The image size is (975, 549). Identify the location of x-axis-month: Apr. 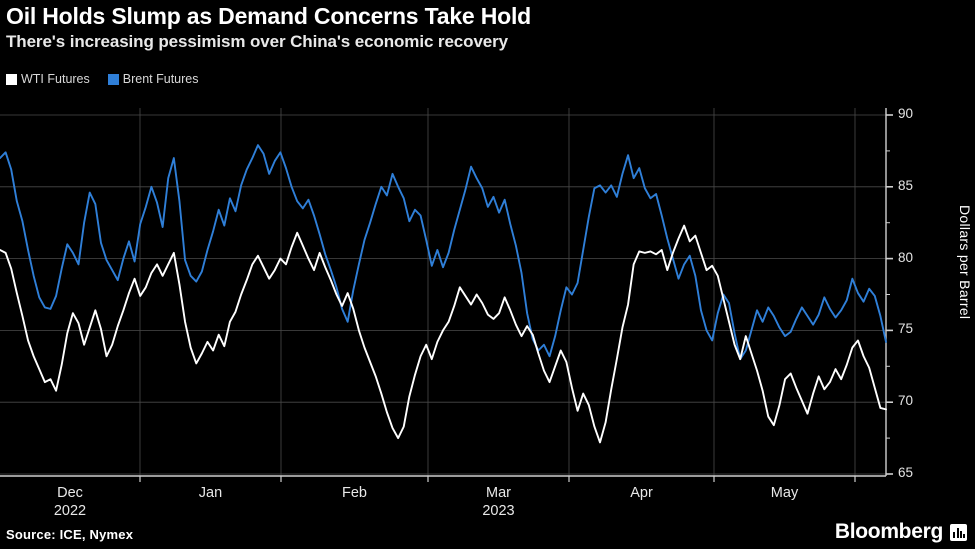
(641, 493).